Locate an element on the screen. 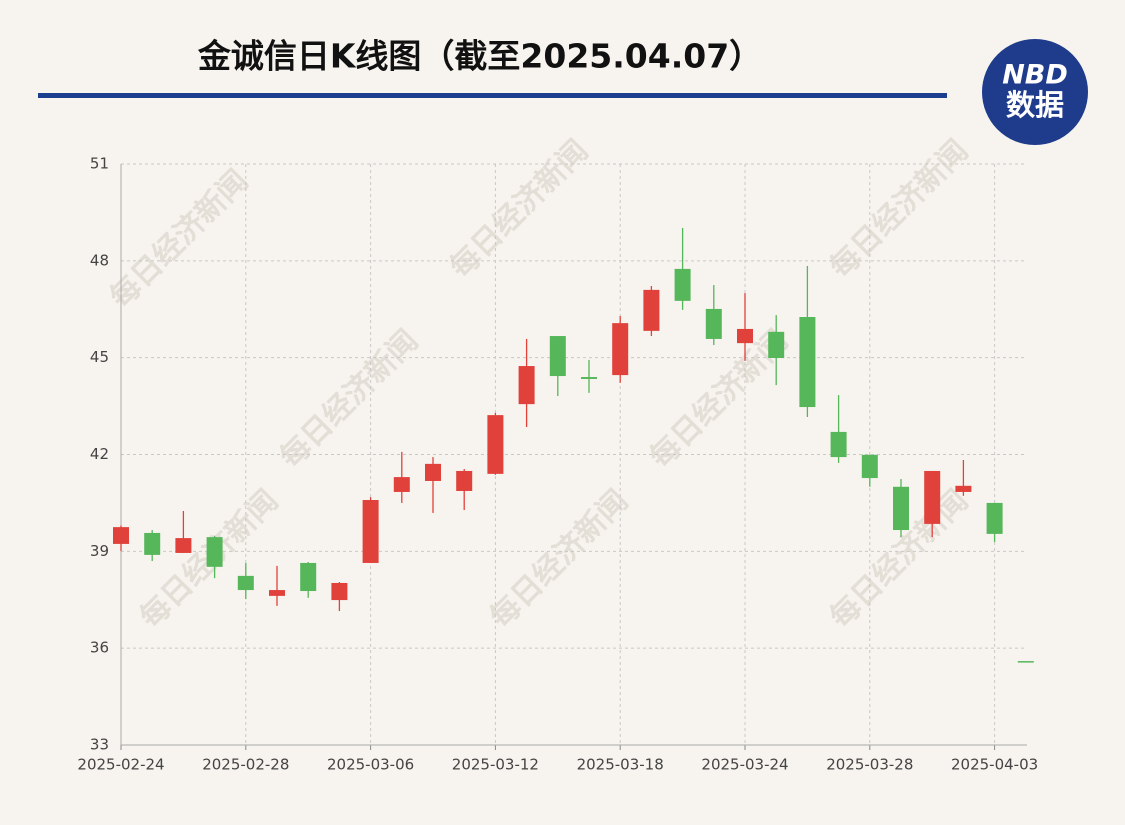 The width and height of the screenshot is (1125, 825). title-rule is located at coordinates (492, 95).